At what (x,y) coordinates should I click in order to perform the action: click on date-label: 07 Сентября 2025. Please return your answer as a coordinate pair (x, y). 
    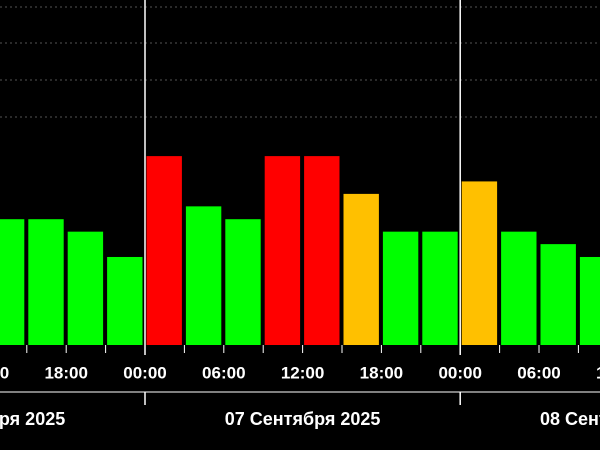
    Looking at the image, I should click on (303, 419).